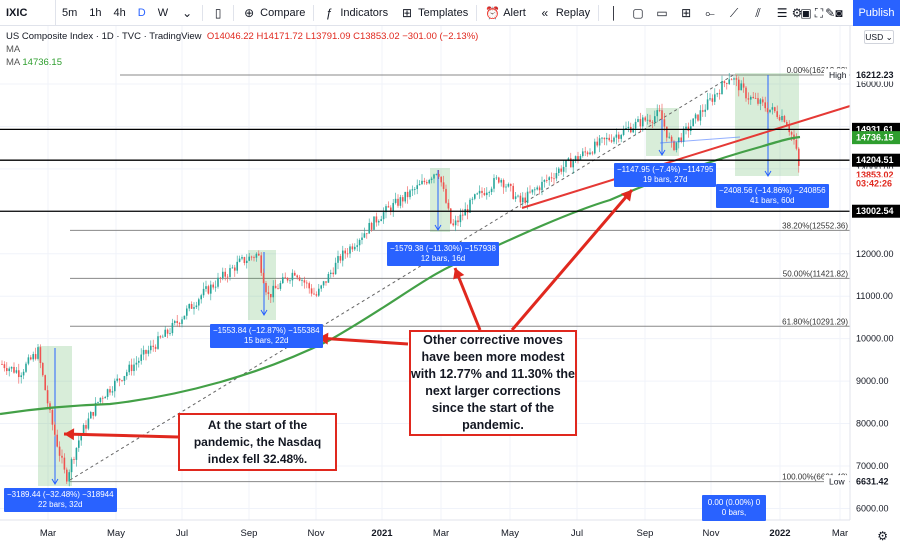 The width and height of the screenshot is (900, 547). Describe the element at coordinates (116, 533) in the screenshot. I see `x-tick-label: May` at that location.